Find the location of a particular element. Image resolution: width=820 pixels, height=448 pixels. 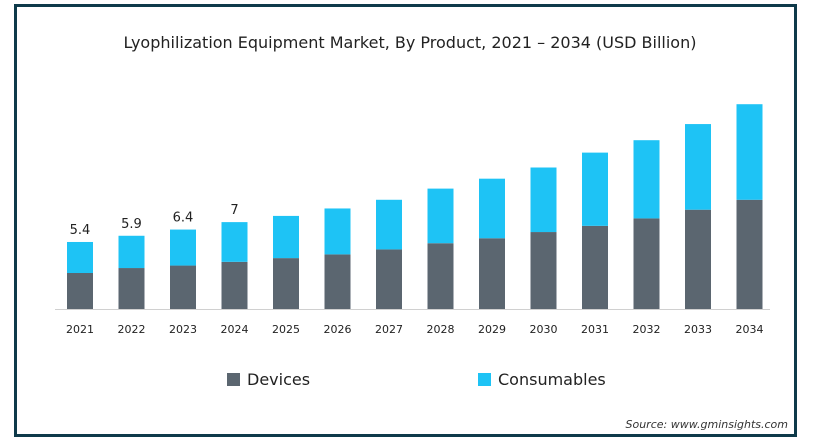

bar-devices-2031 is located at coordinates (595, 267).